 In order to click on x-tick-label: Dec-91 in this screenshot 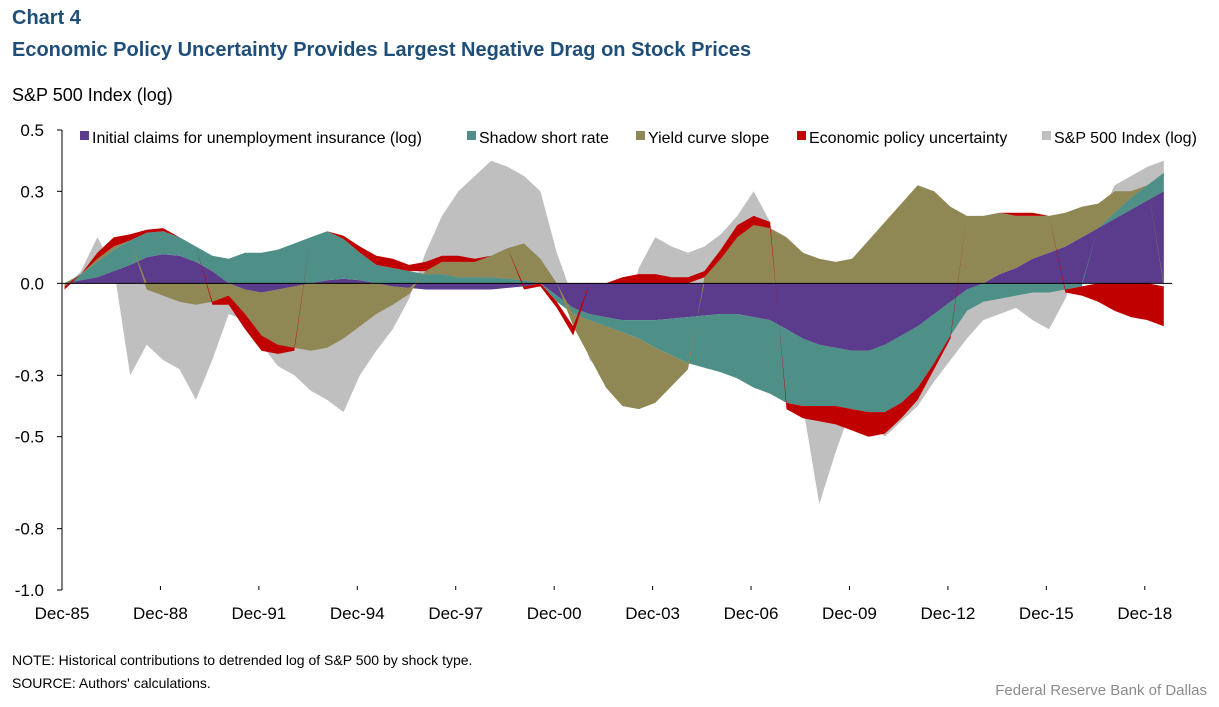, I will do `click(258, 613)`.